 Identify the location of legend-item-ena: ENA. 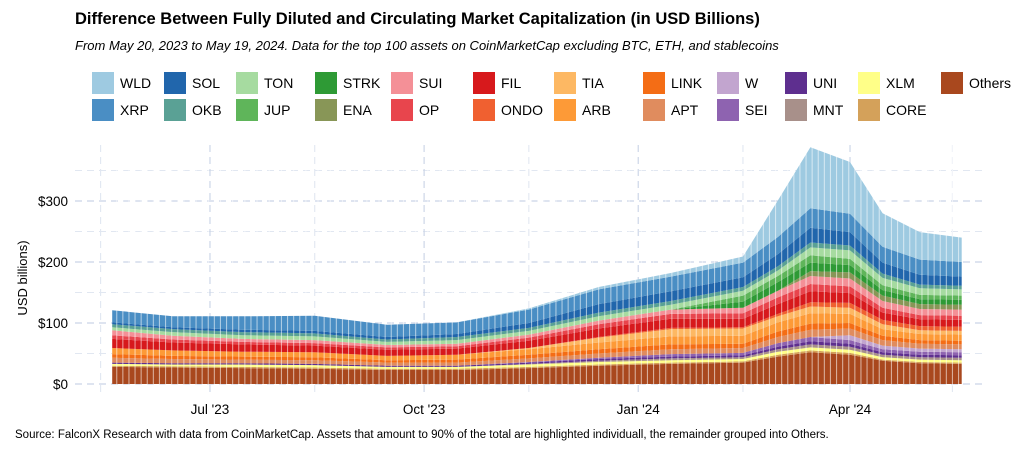
(343, 110).